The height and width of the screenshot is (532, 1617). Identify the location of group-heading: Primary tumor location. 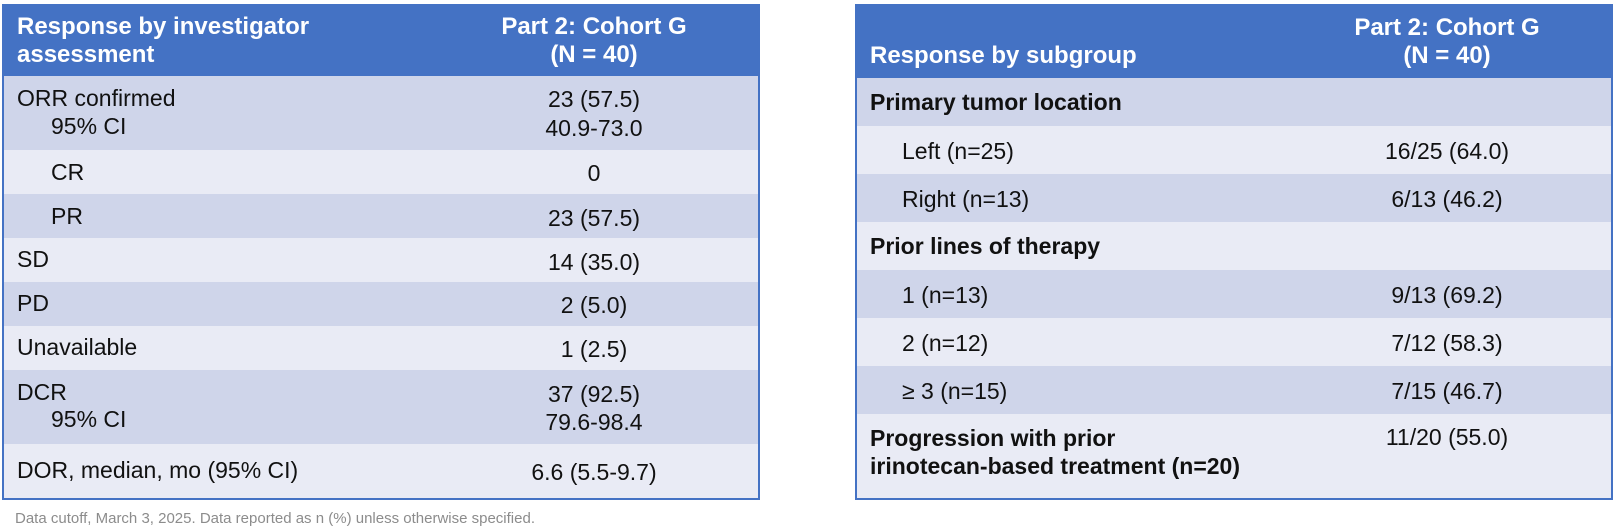
(996, 102).